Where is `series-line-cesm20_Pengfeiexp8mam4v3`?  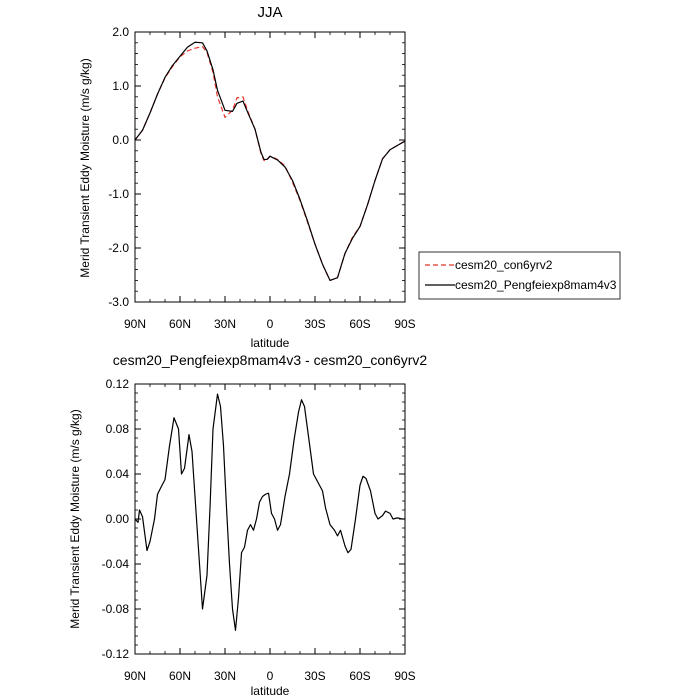
series-line-cesm20_Pengfeiexp8mam4v3 is located at coordinates (270, 161).